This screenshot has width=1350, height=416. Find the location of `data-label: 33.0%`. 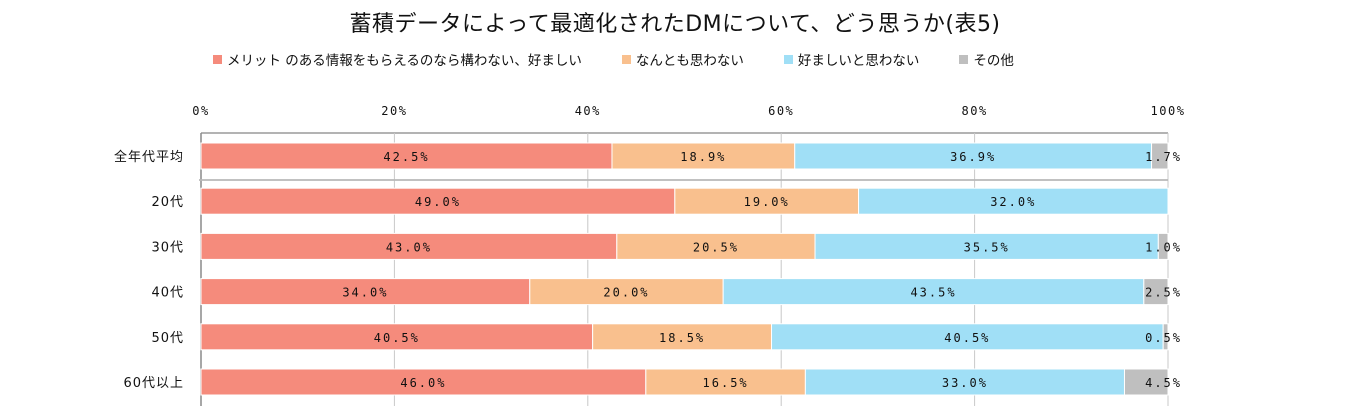

data-label: 33.0% is located at coordinates (965, 383).